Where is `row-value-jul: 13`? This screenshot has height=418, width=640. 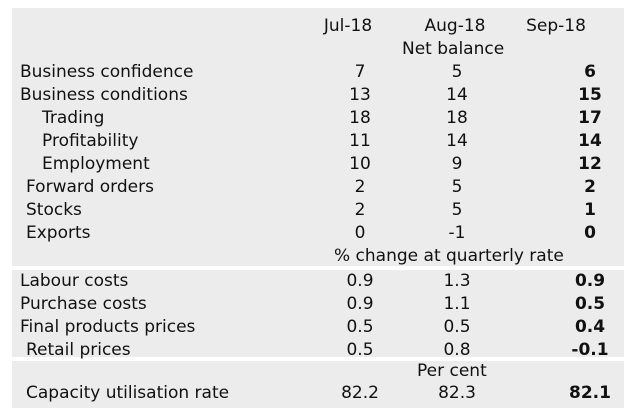 row-value-jul: 13 is located at coordinates (360, 95).